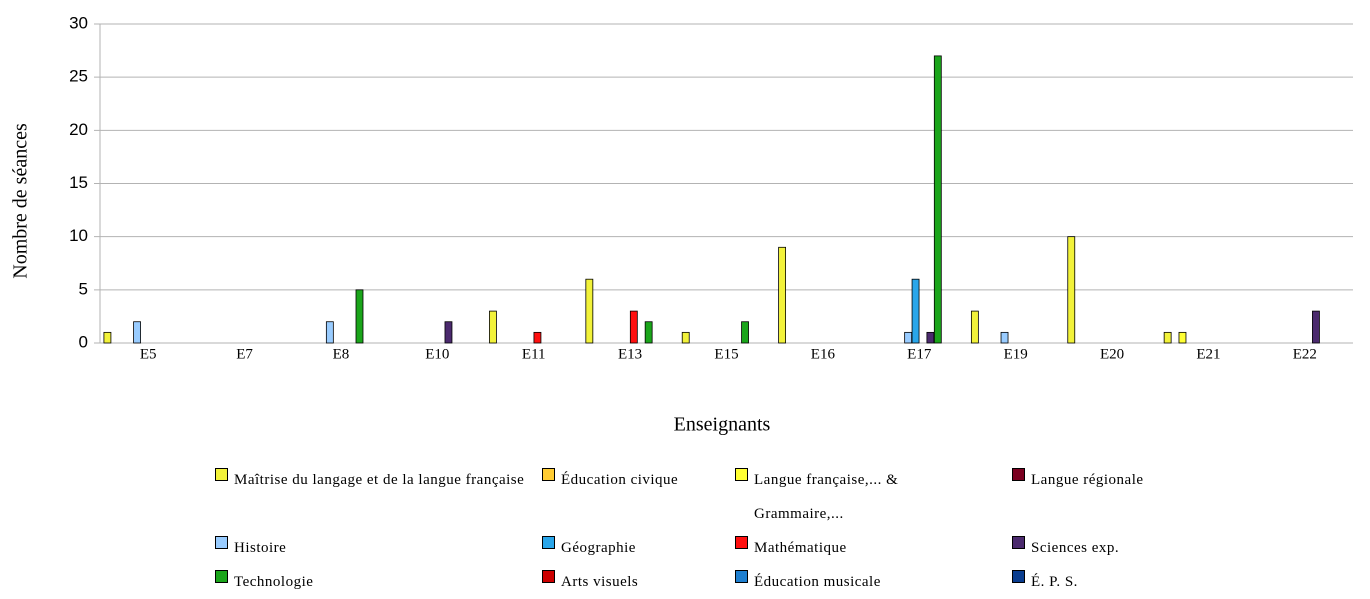 The image size is (1370, 599). What do you see at coordinates (148, 354) in the screenshot?
I see `x-tick-label: E5` at bounding box center [148, 354].